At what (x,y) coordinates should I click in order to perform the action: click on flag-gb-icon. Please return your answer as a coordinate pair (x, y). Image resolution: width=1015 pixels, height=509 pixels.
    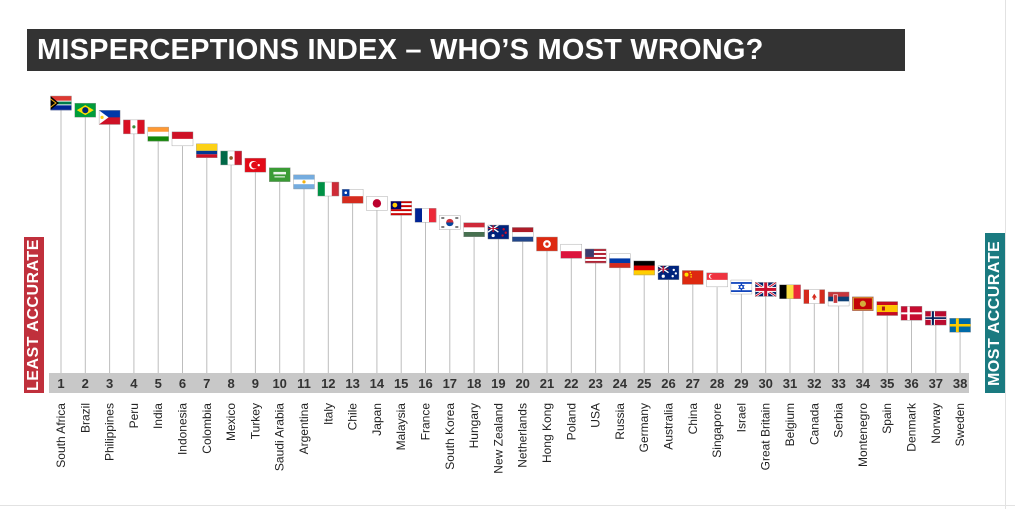
    Looking at the image, I should click on (765, 289).